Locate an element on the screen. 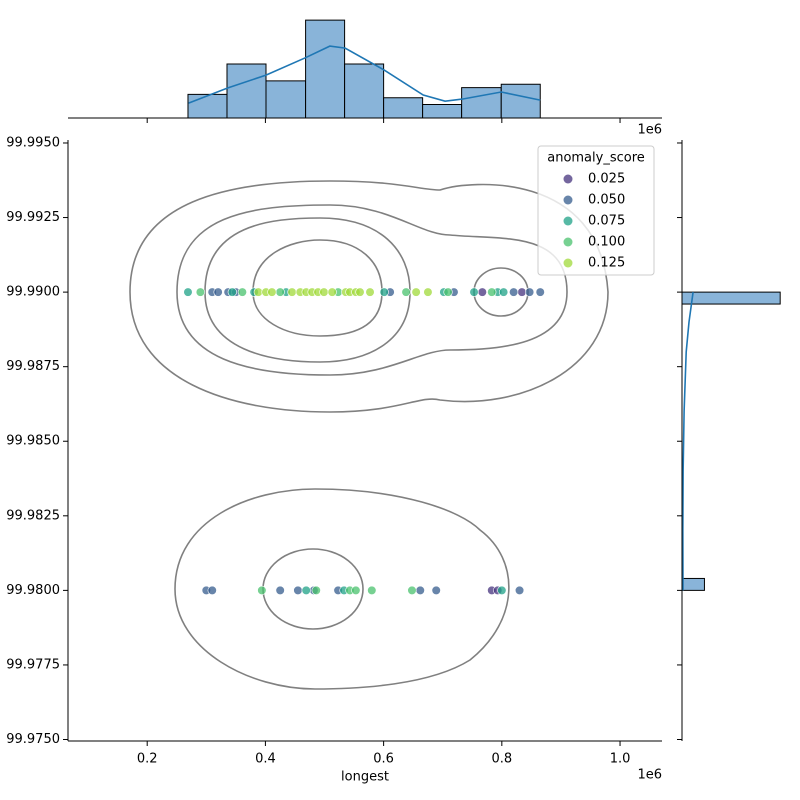 This screenshot has height=800, width=800. y-tick-label: 99.9850 is located at coordinates (33, 441).